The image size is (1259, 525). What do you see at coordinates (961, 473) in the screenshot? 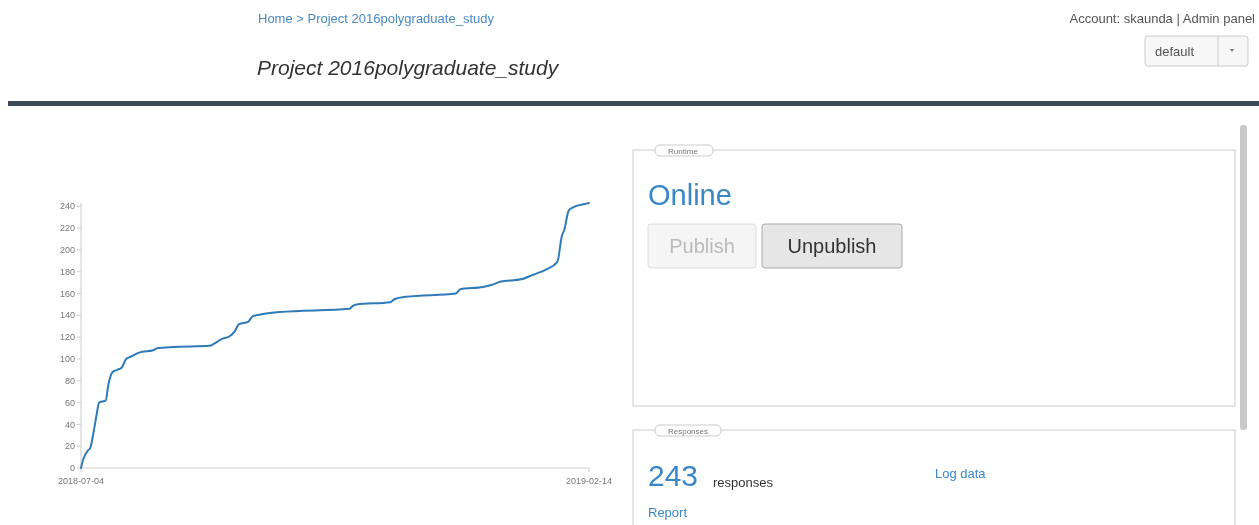
I see `text: Log data` at bounding box center [961, 473].